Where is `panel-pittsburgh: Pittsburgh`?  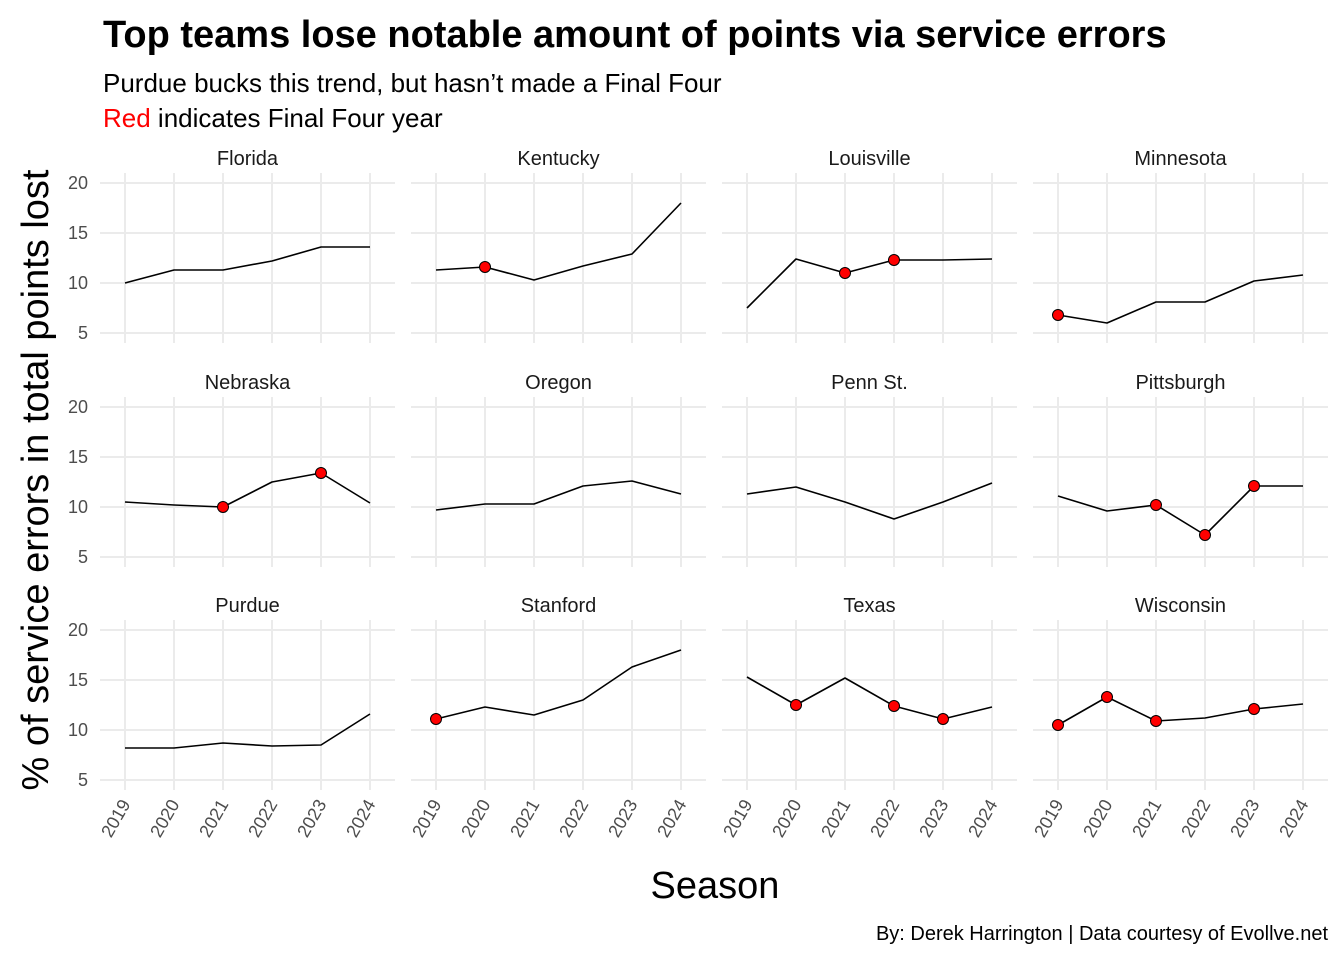 panel-pittsburgh: Pittsburgh is located at coordinates (1180, 469).